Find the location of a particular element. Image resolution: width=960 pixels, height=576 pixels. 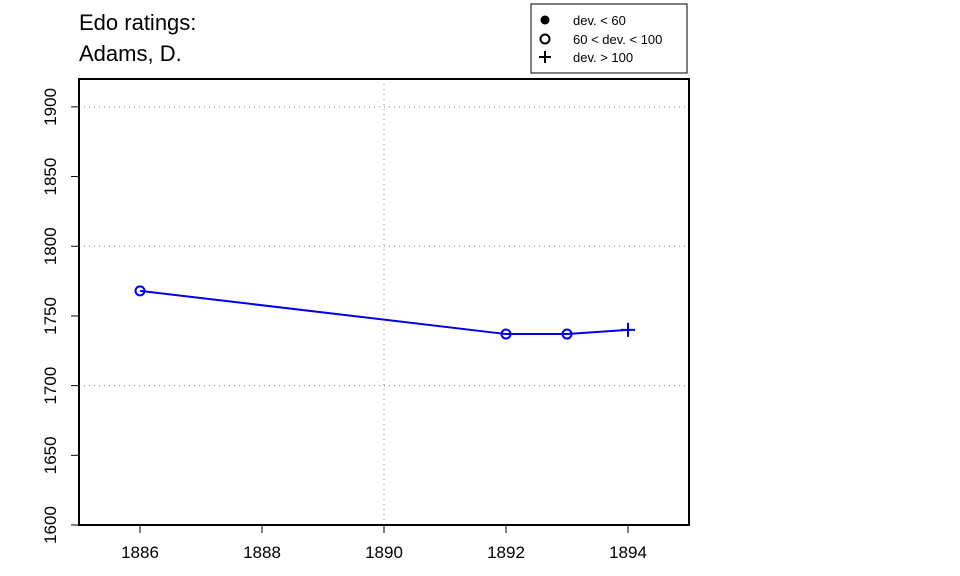

legend-label: 60 < dev. < 100 is located at coordinates (617, 39).